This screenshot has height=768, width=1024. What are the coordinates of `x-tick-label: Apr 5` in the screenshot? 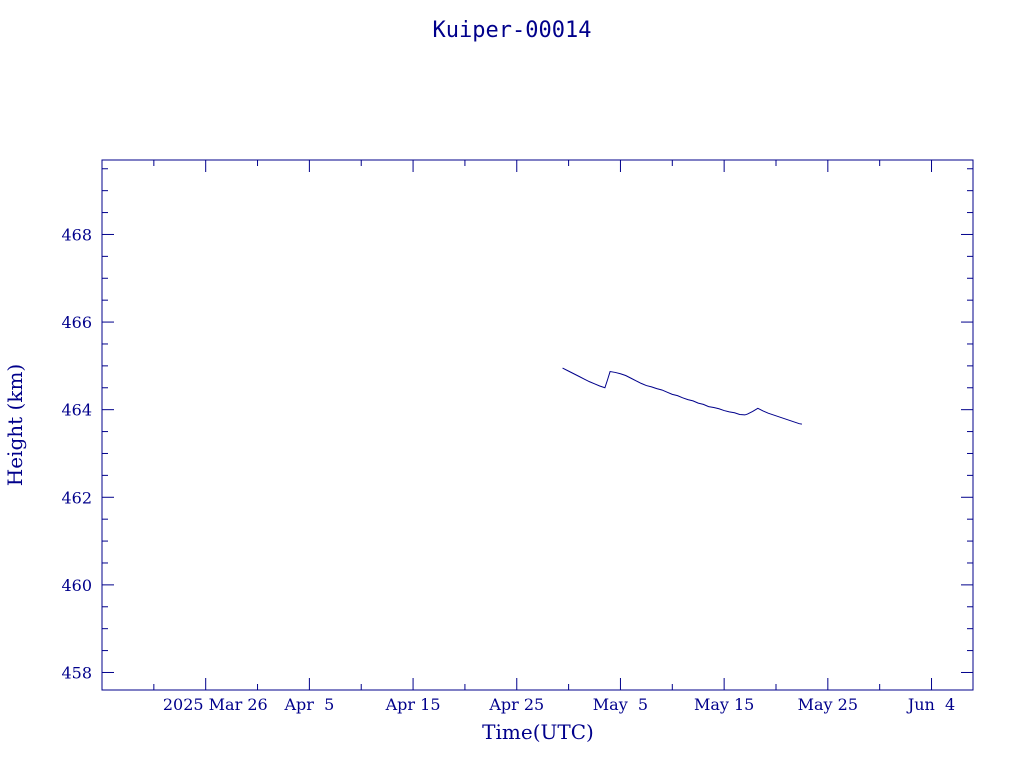 It's located at (308, 704).